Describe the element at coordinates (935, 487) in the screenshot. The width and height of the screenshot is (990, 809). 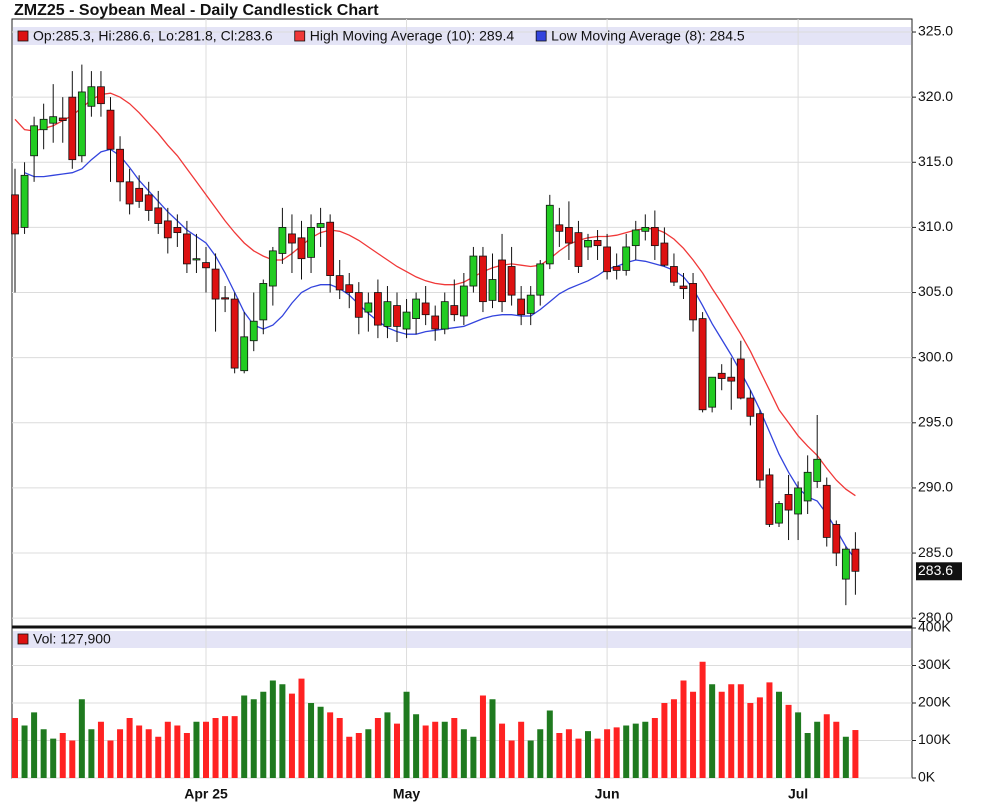
I see `y-tick-label: 290.0` at that location.